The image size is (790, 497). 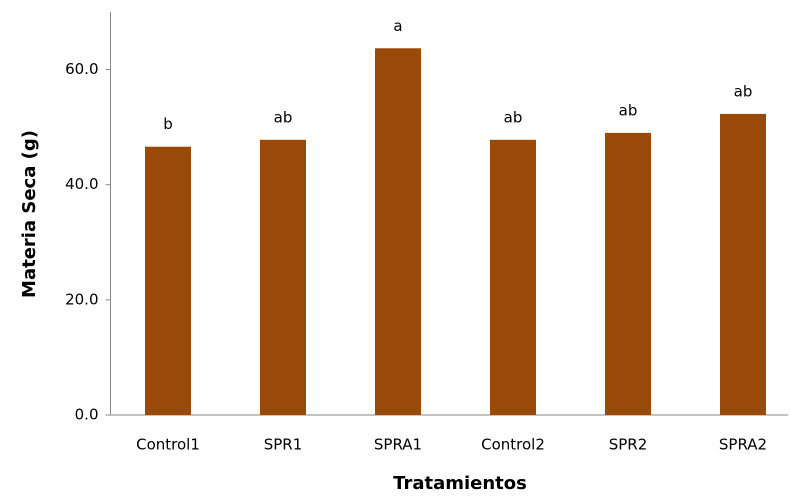 I want to click on y-tick-label: 0.0, so click(x=87, y=415).